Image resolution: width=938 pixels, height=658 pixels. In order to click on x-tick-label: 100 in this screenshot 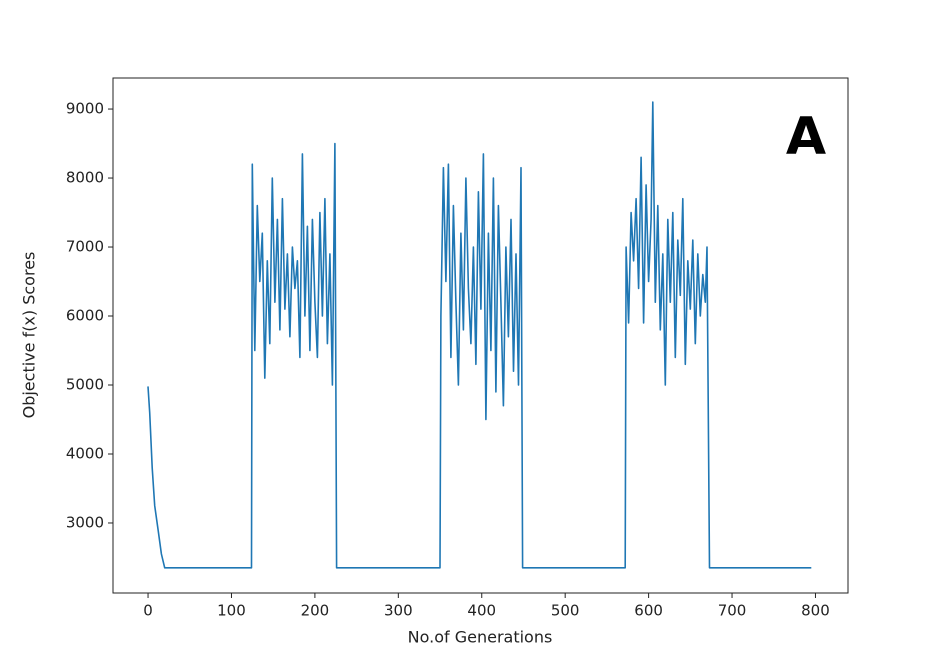, I will do `click(231, 611)`.